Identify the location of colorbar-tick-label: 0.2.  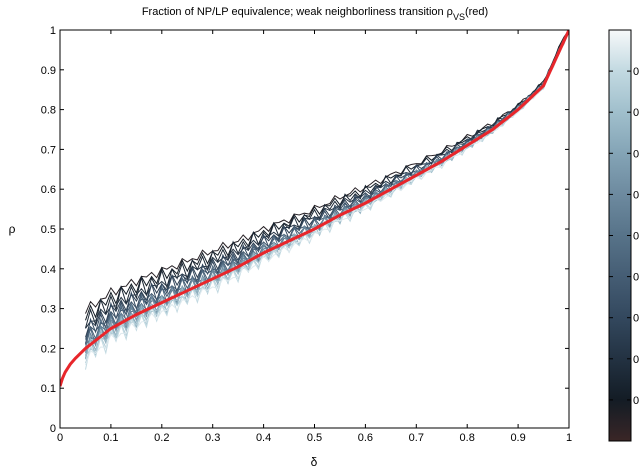
(636, 360).